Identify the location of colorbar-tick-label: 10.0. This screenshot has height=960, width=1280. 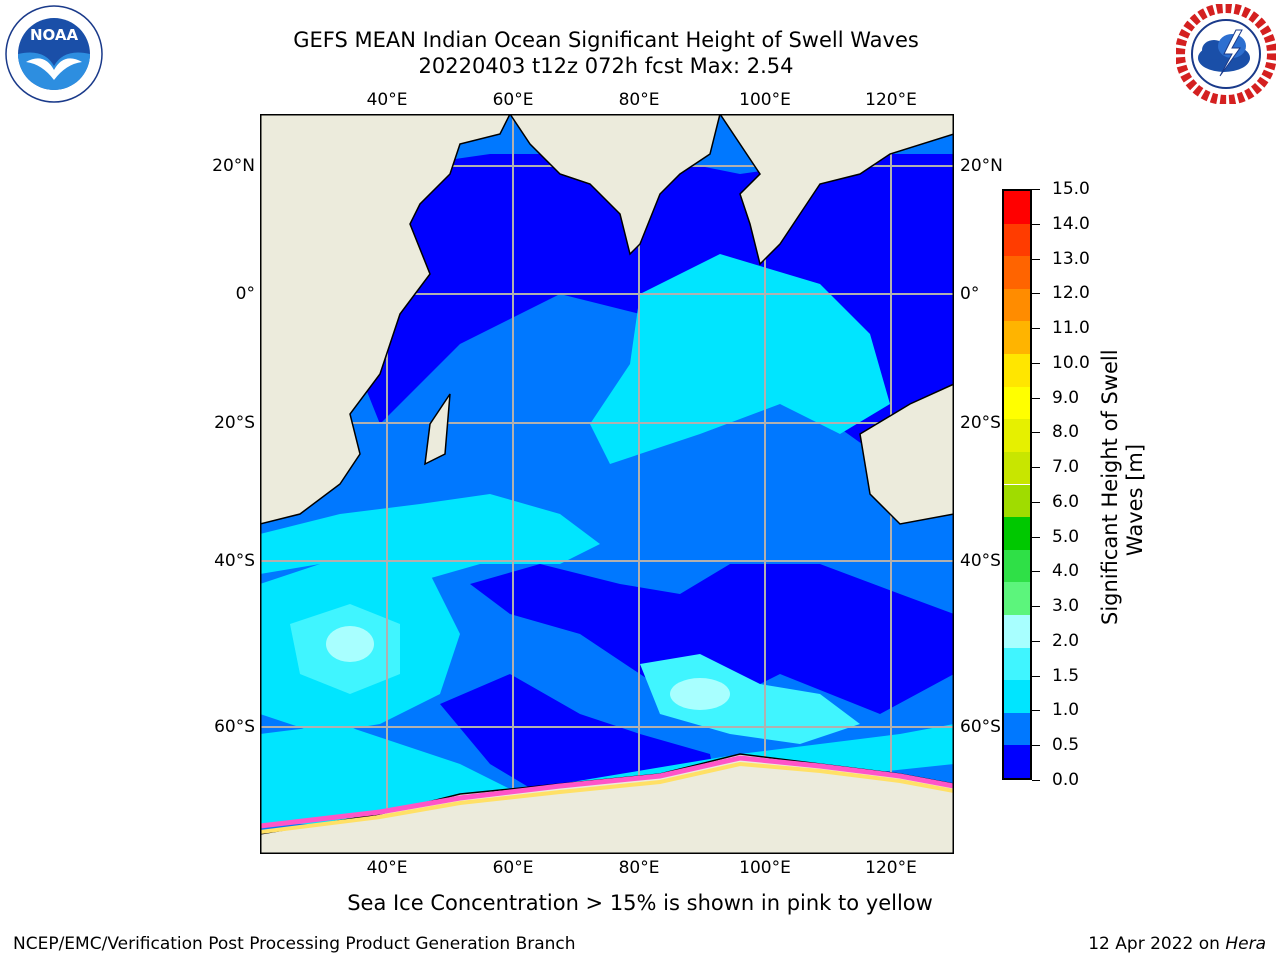
(1071, 362).